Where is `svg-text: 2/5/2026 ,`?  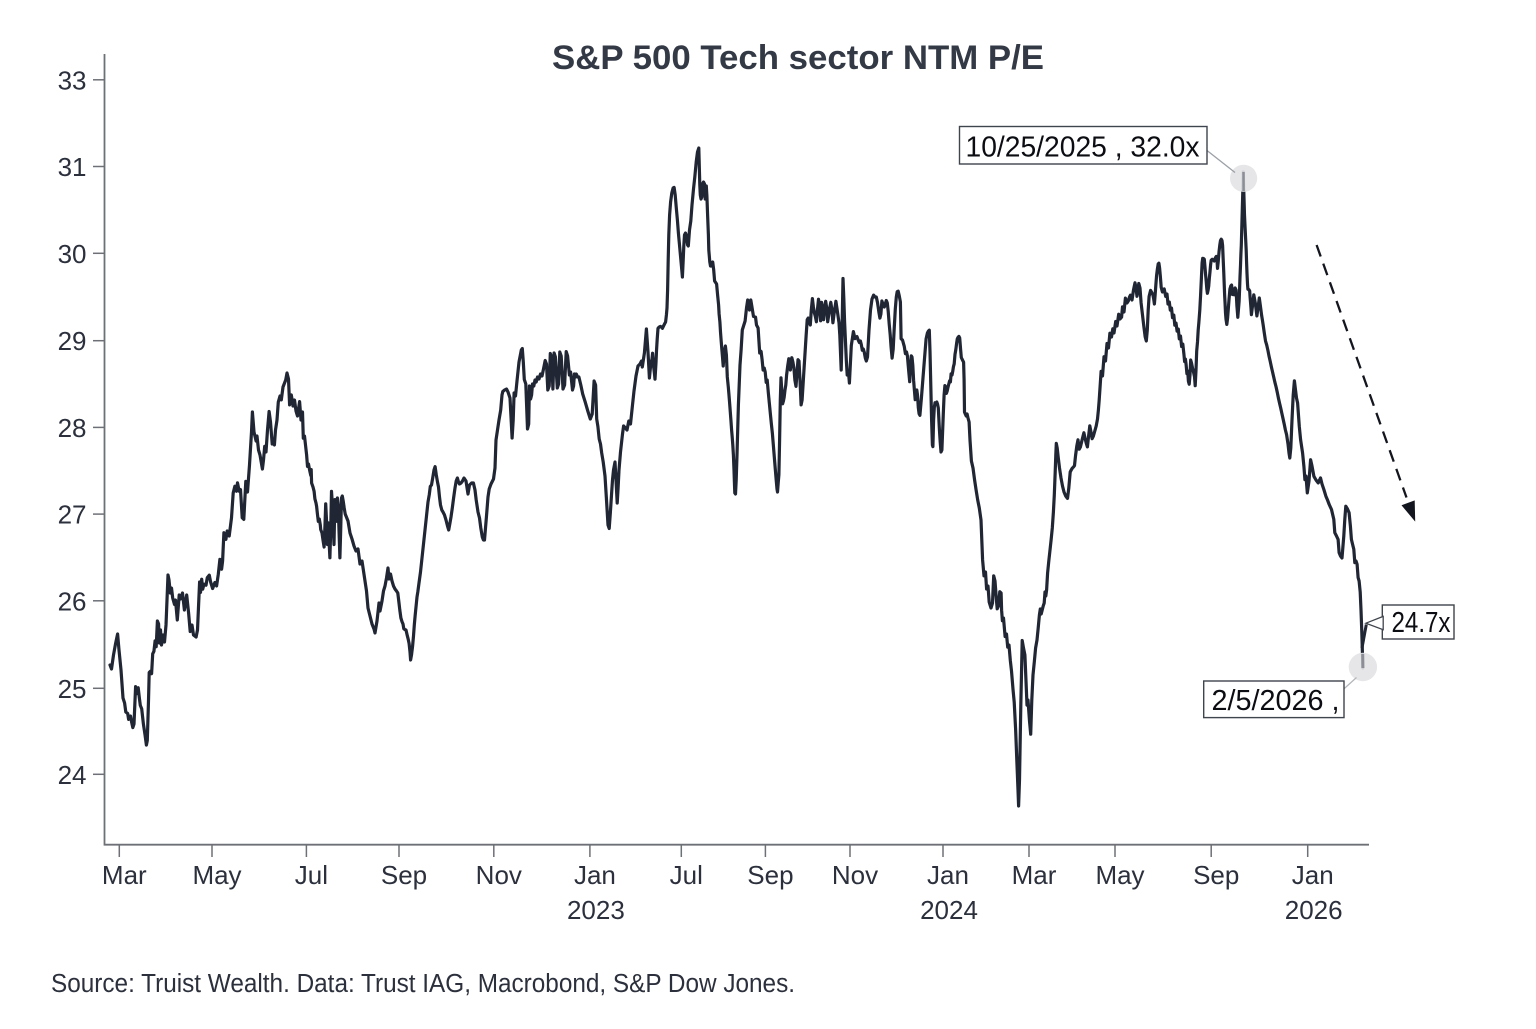 svg-text: 2/5/2026 , is located at coordinates (1276, 701).